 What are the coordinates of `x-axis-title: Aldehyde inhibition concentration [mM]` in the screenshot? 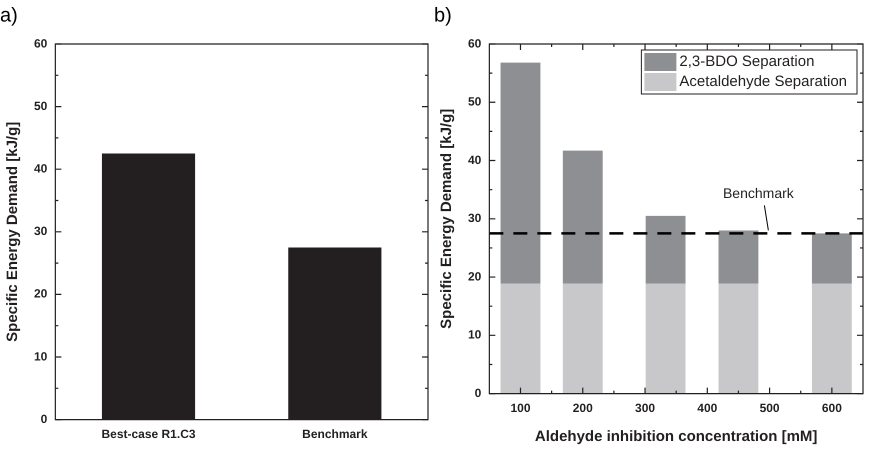 It's located at (676, 437).